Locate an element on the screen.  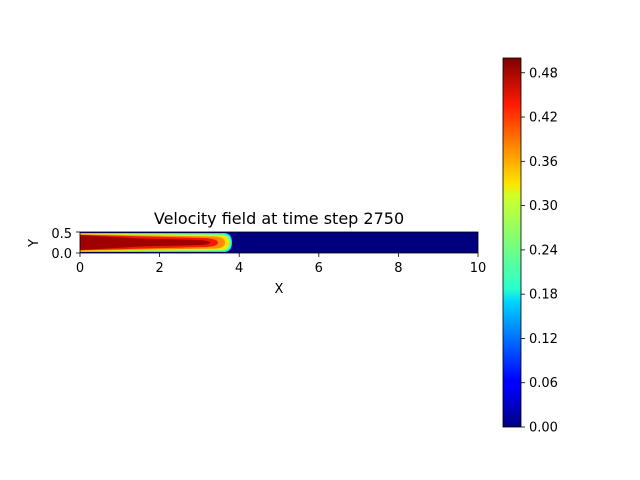
colorbar-ticks: 0.00 0.06 0.12 0.18 0.24 0.30 0.36 0.42 0.48 is located at coordinates (539, 251).